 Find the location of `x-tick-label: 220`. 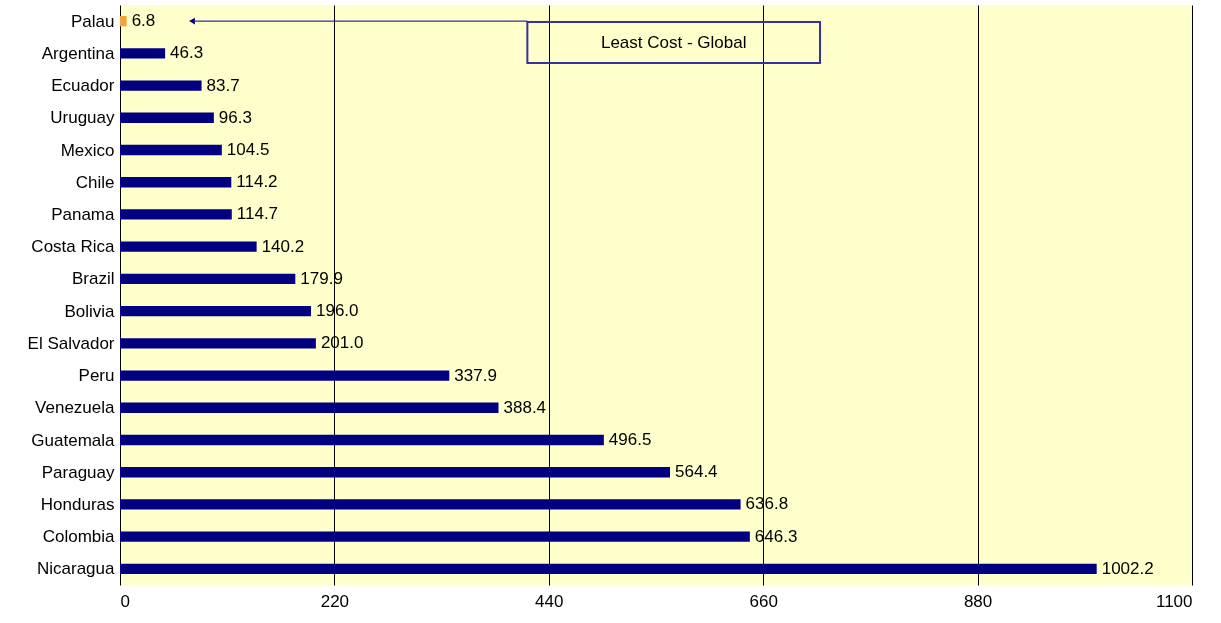

x-tick-label: 220 is located at coordinates (335, 601).